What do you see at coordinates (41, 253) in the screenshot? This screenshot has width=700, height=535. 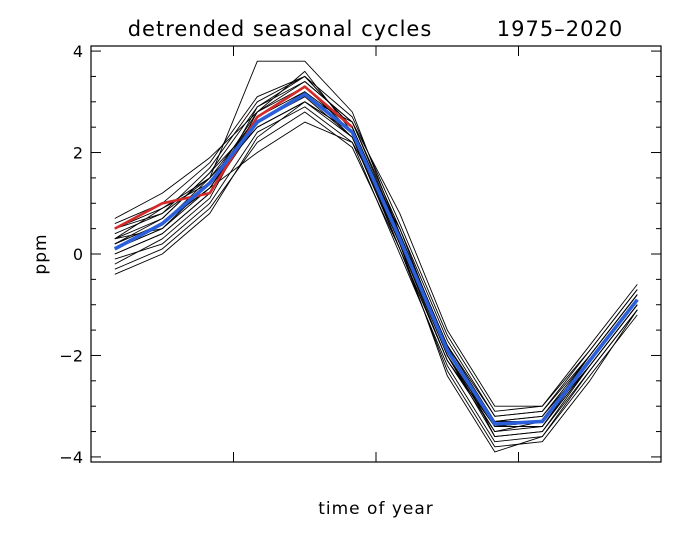 I see `y-axis-label: ppm` at bounding box center [41, 253].